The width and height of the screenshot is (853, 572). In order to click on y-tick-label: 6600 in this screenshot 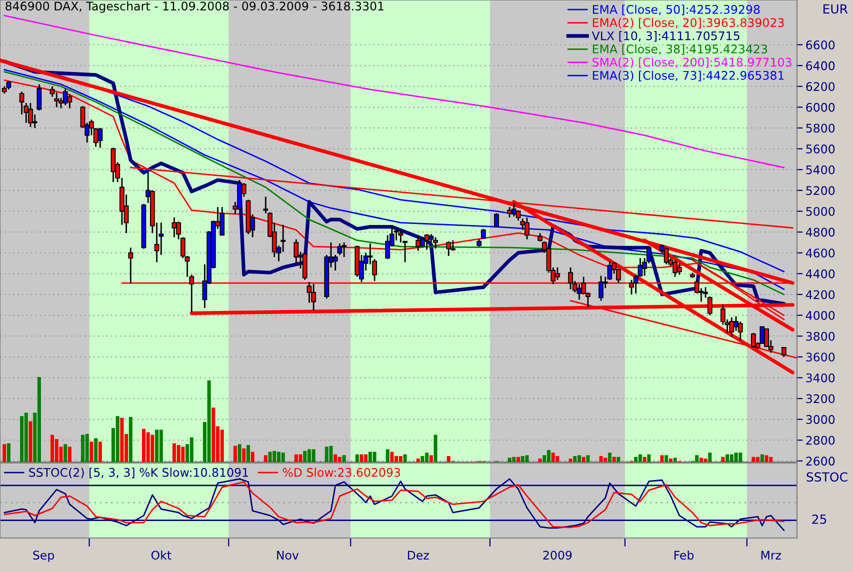, I will do `click(820, 45)`.